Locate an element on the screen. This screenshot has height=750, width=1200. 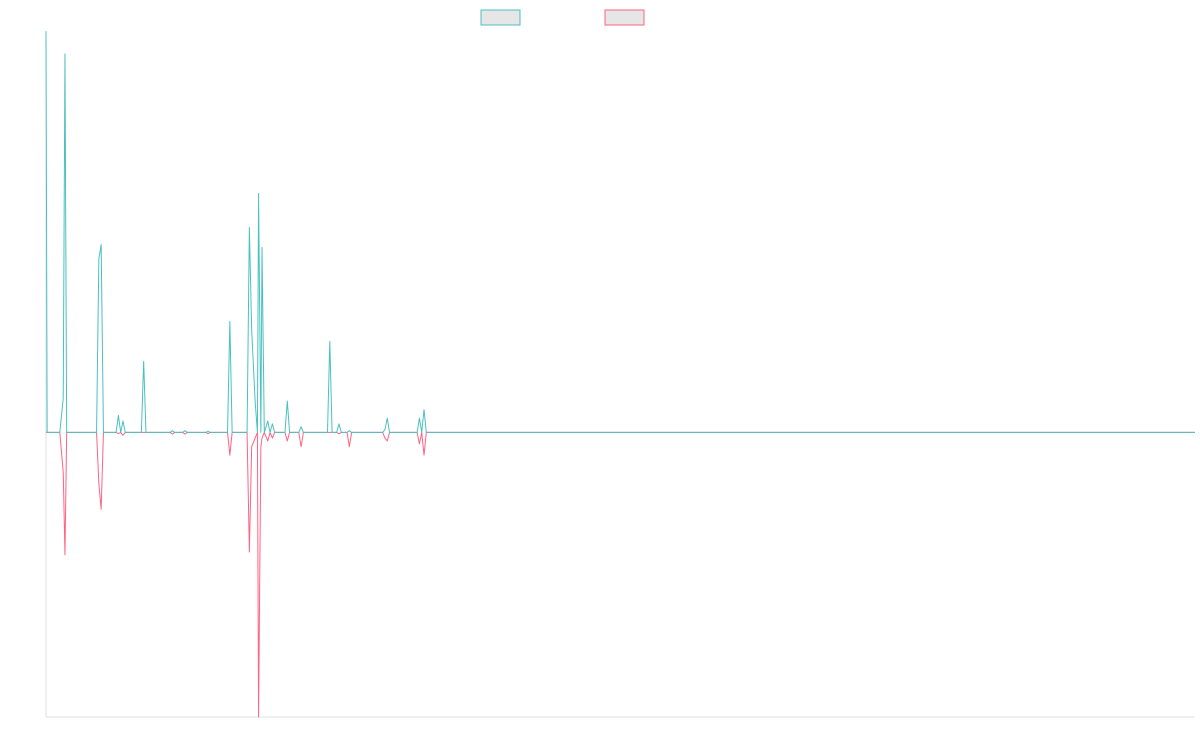
legend is located at coordinates (562, 17).